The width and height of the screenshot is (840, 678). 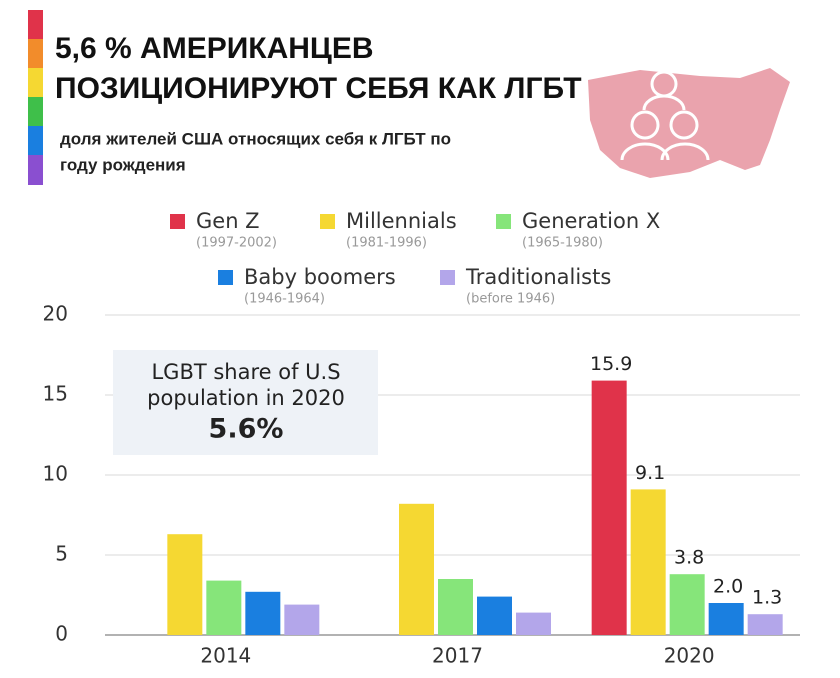 I want to click on x-tick-label: 2014, so click(x=225, y=656).